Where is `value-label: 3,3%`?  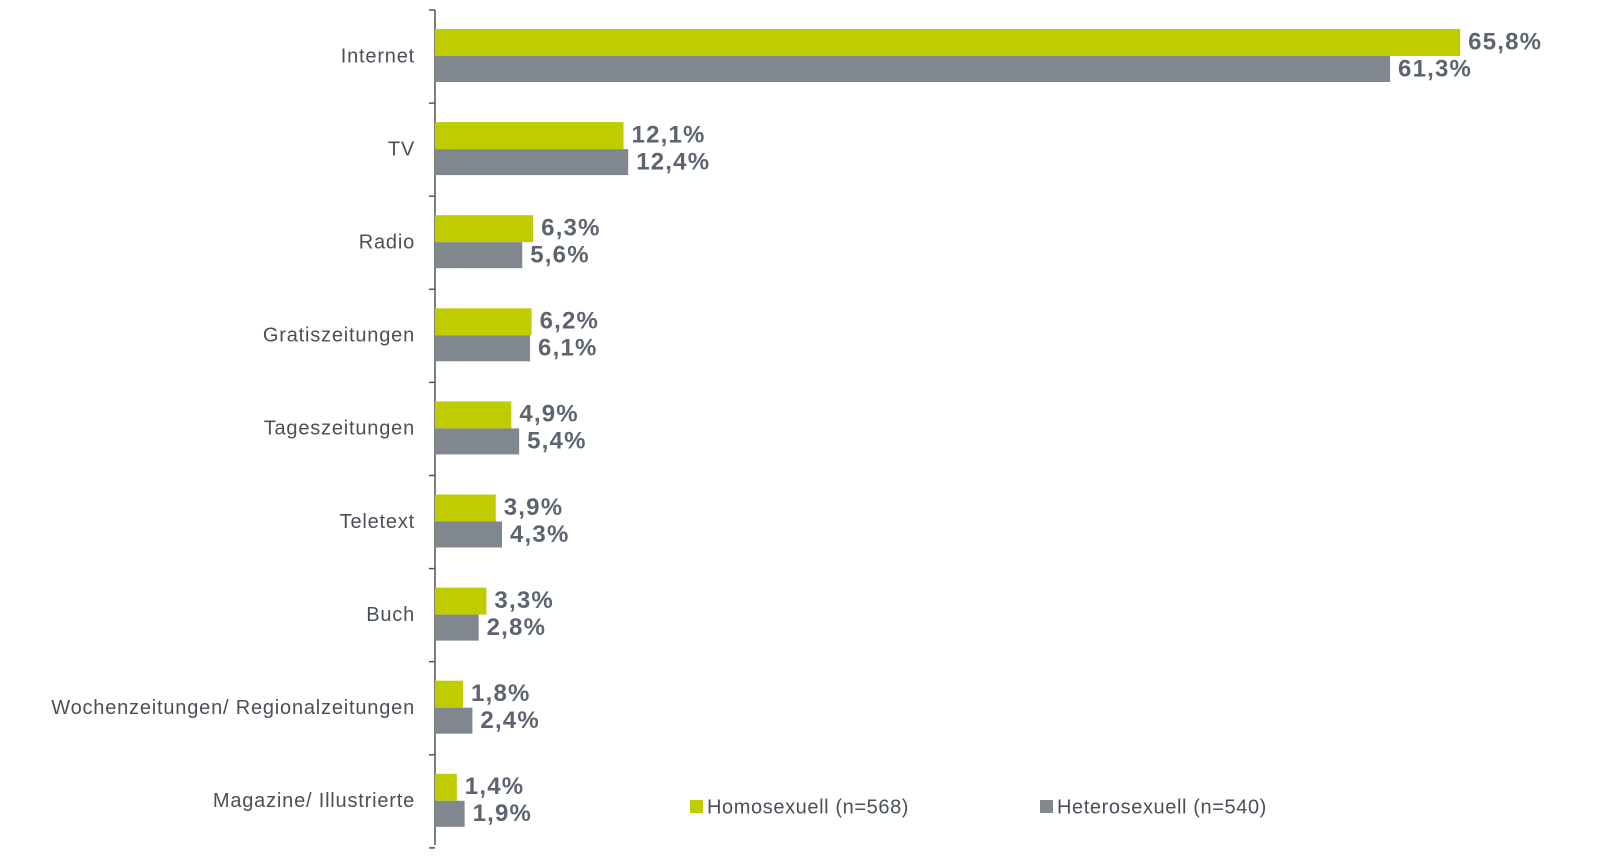 value-label: 3,3% is located at coordinates (524, 600).